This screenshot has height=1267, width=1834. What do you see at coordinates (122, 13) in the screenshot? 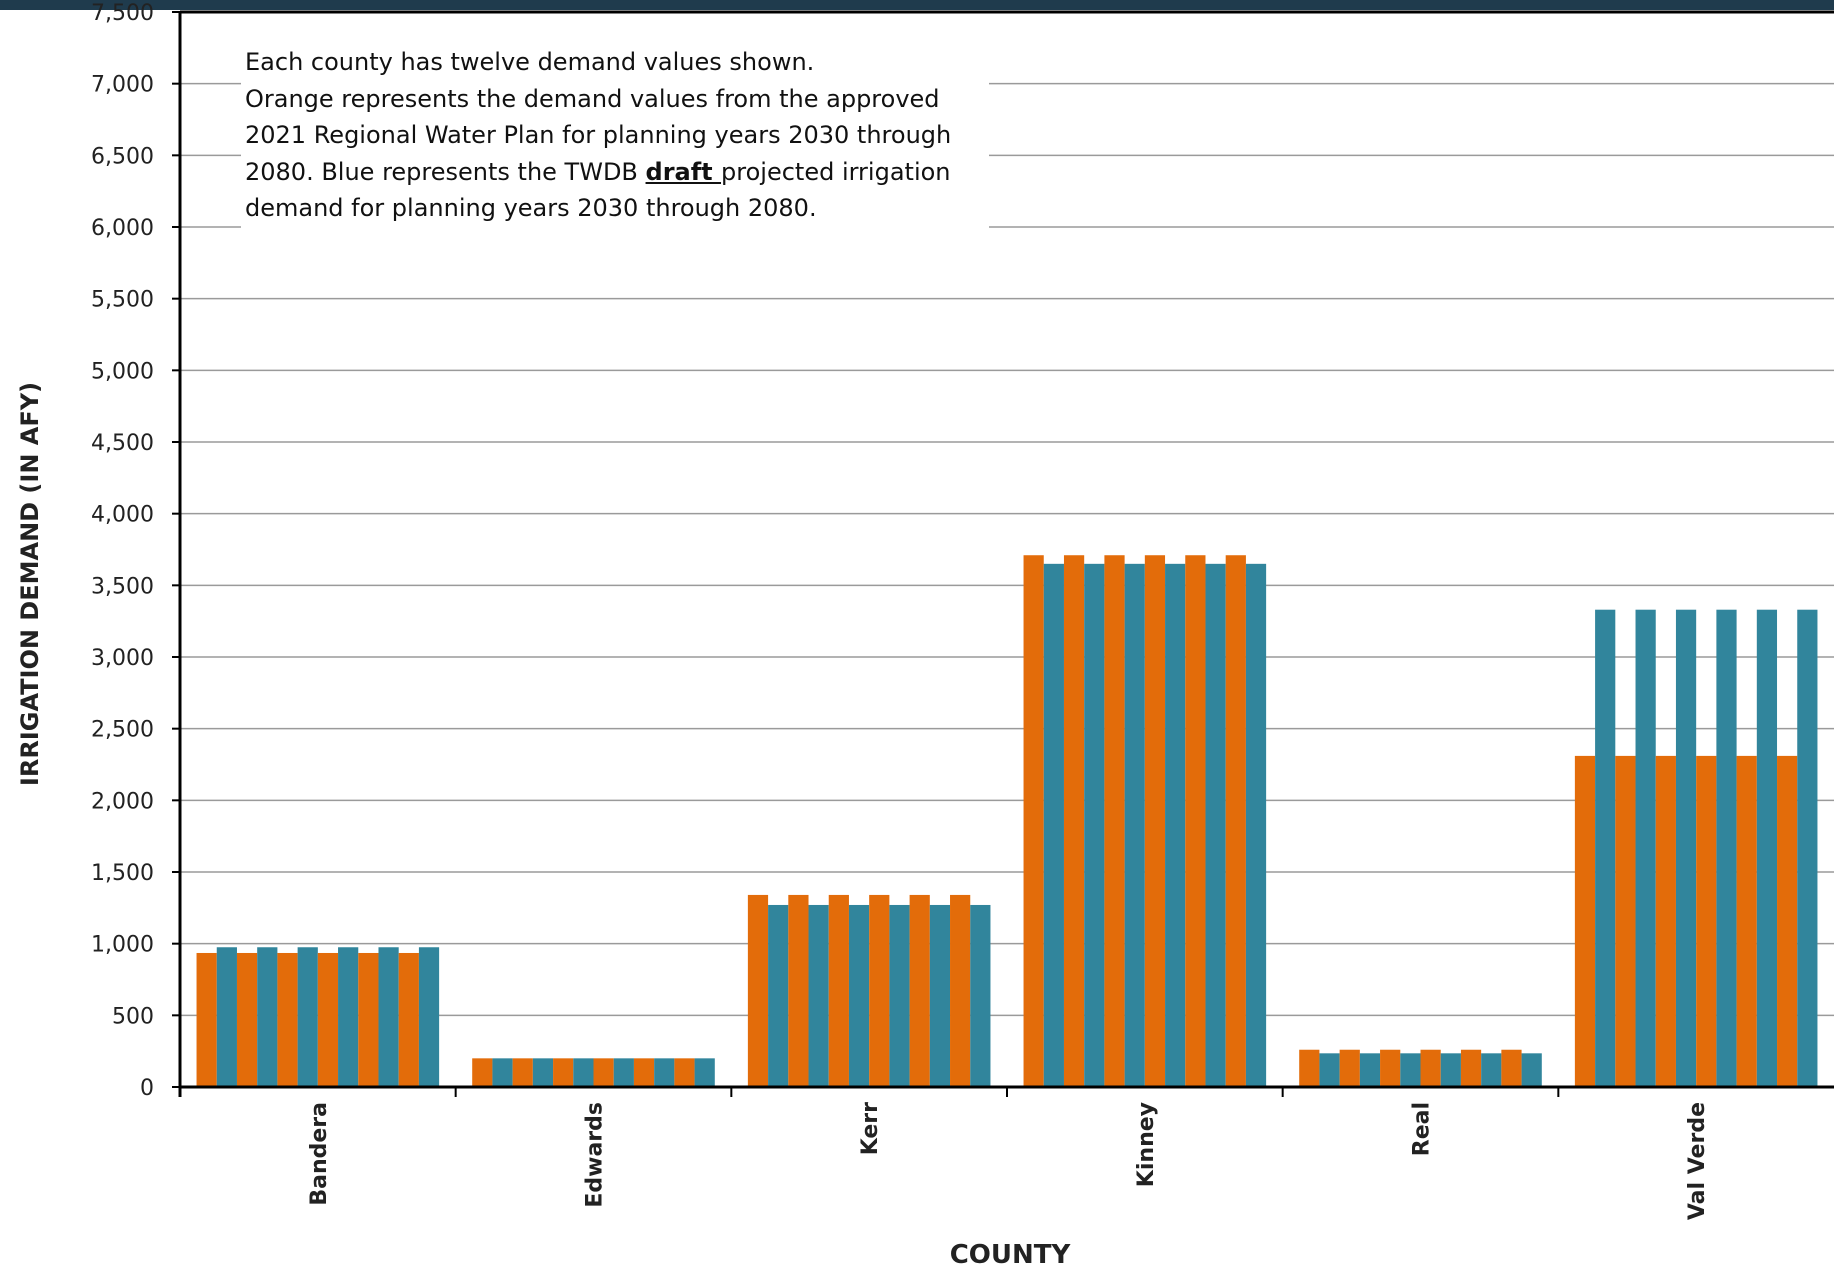
I see `y-tick-label: 7,500` at bounding box center [122, 13].